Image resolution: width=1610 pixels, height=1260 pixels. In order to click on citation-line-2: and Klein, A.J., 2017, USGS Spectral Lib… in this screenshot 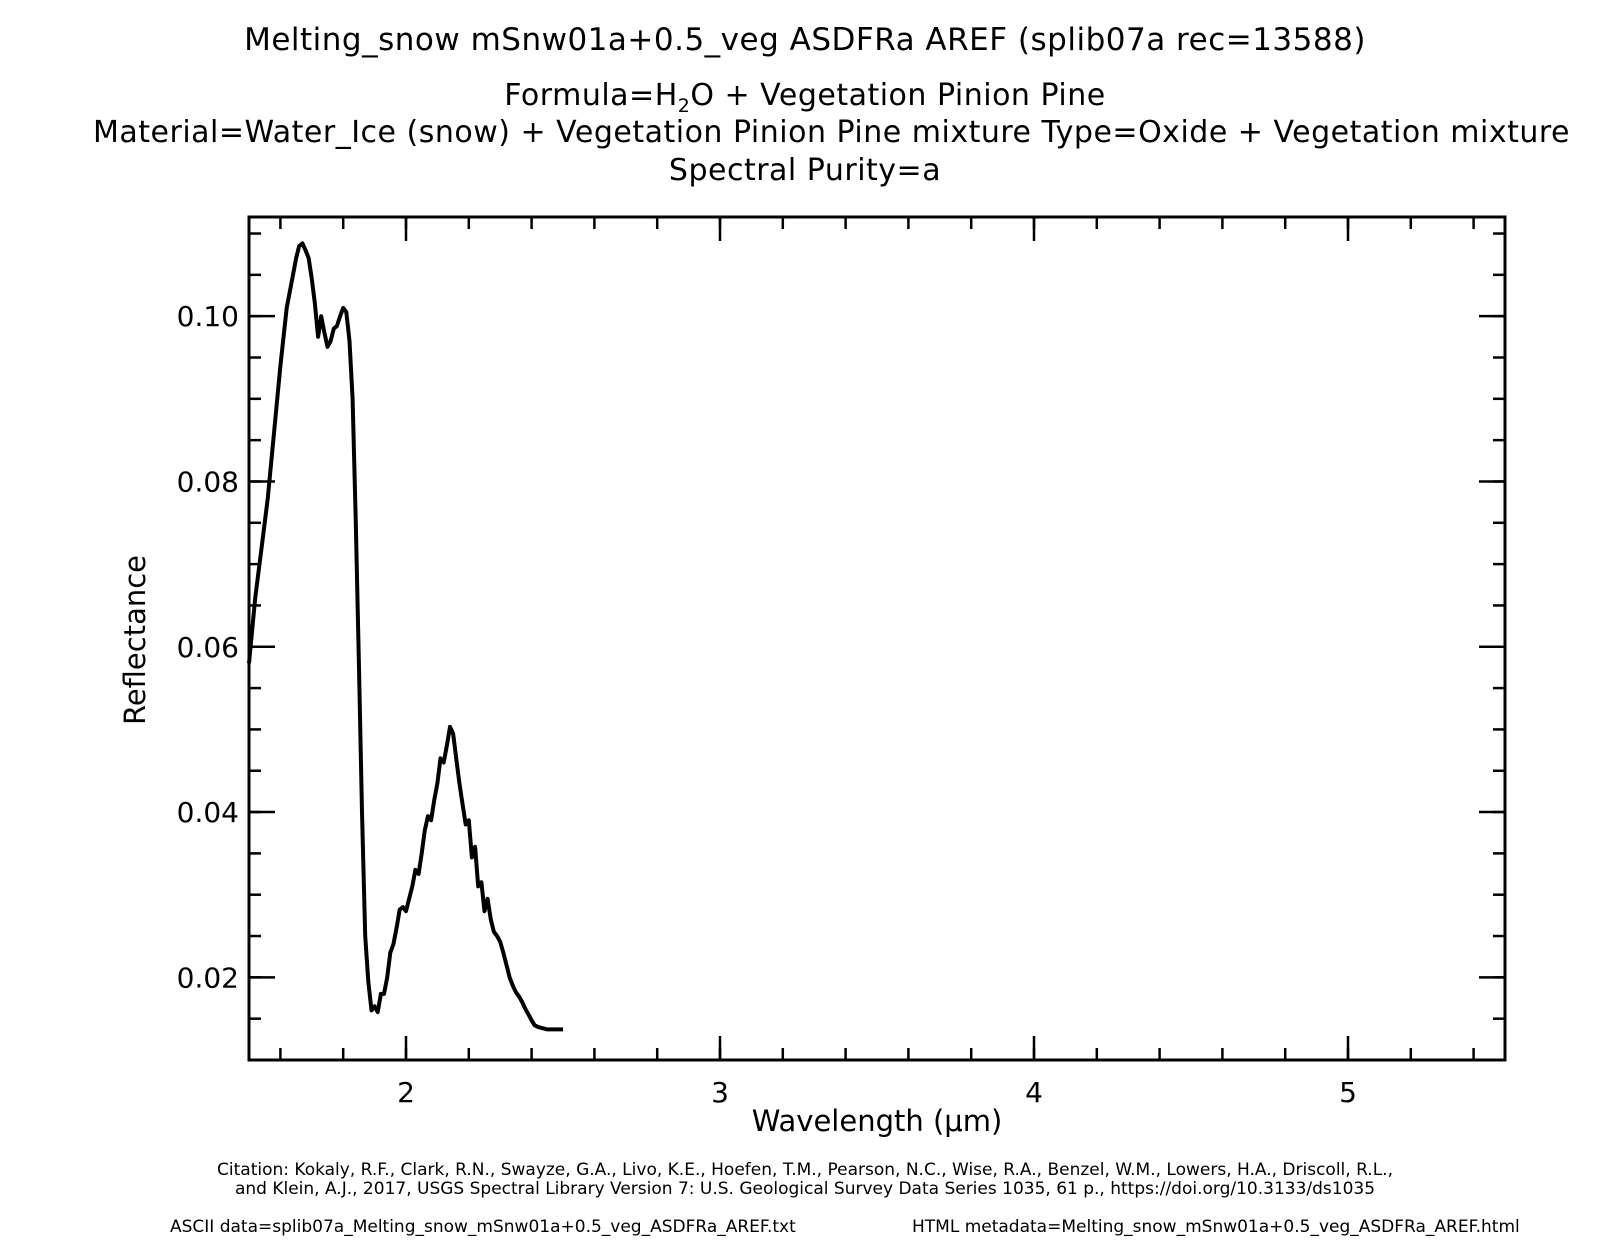, I will do `click(805, 1189)`.